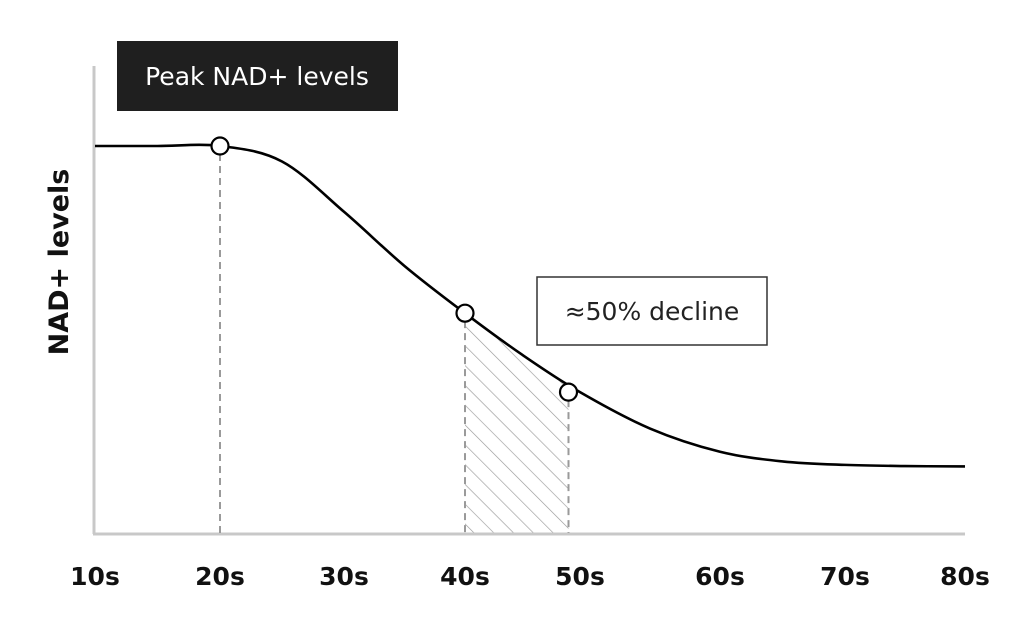 Image resolution: width=1024 pixels, height=622 pixels. Describe the element at coordinates (465, 576) in the screenshot. I see `x-tick-label: 40s` at that location.